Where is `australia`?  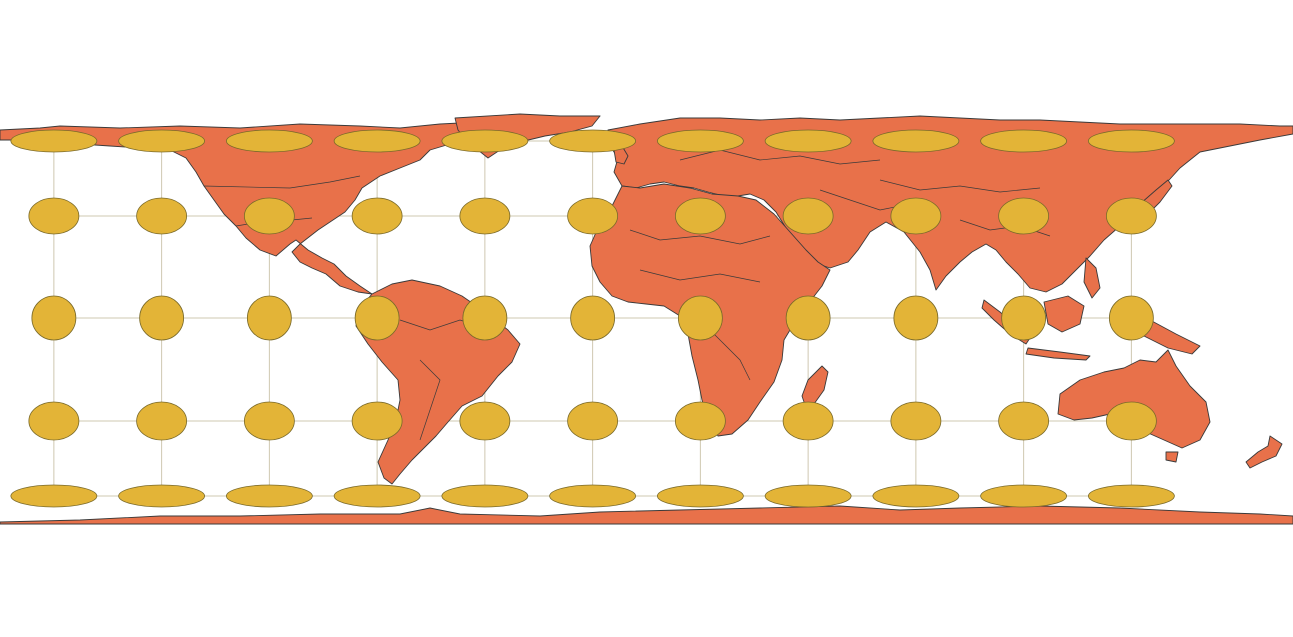 australia is located at coordinates (1134, 399).